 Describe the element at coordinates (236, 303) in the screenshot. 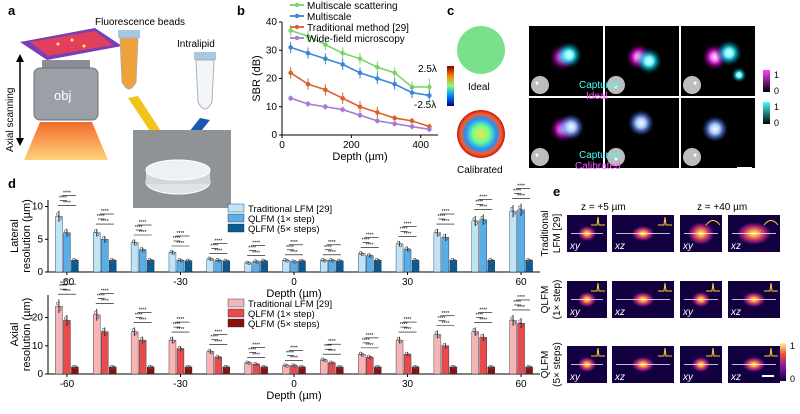

I see `d-legend-swatch` at that location.